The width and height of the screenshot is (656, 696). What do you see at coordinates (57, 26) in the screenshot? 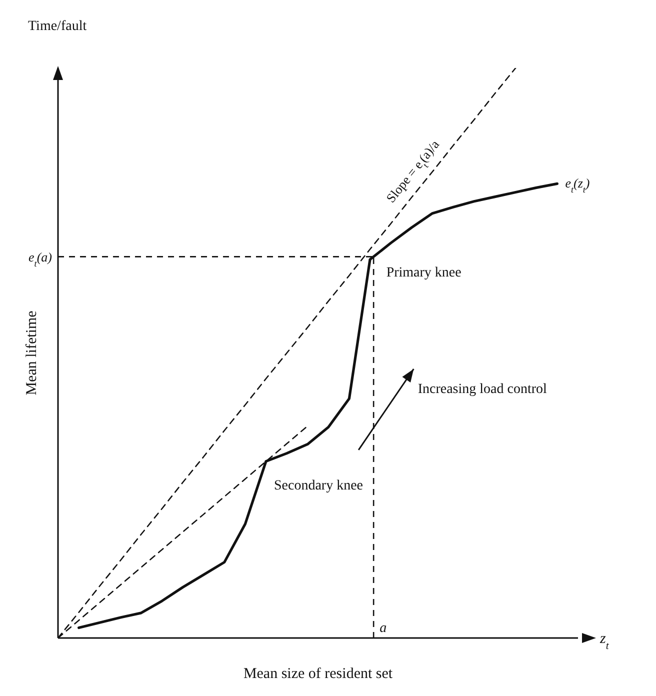
I see `text: Time/fault` at bounding box center [57, 26].